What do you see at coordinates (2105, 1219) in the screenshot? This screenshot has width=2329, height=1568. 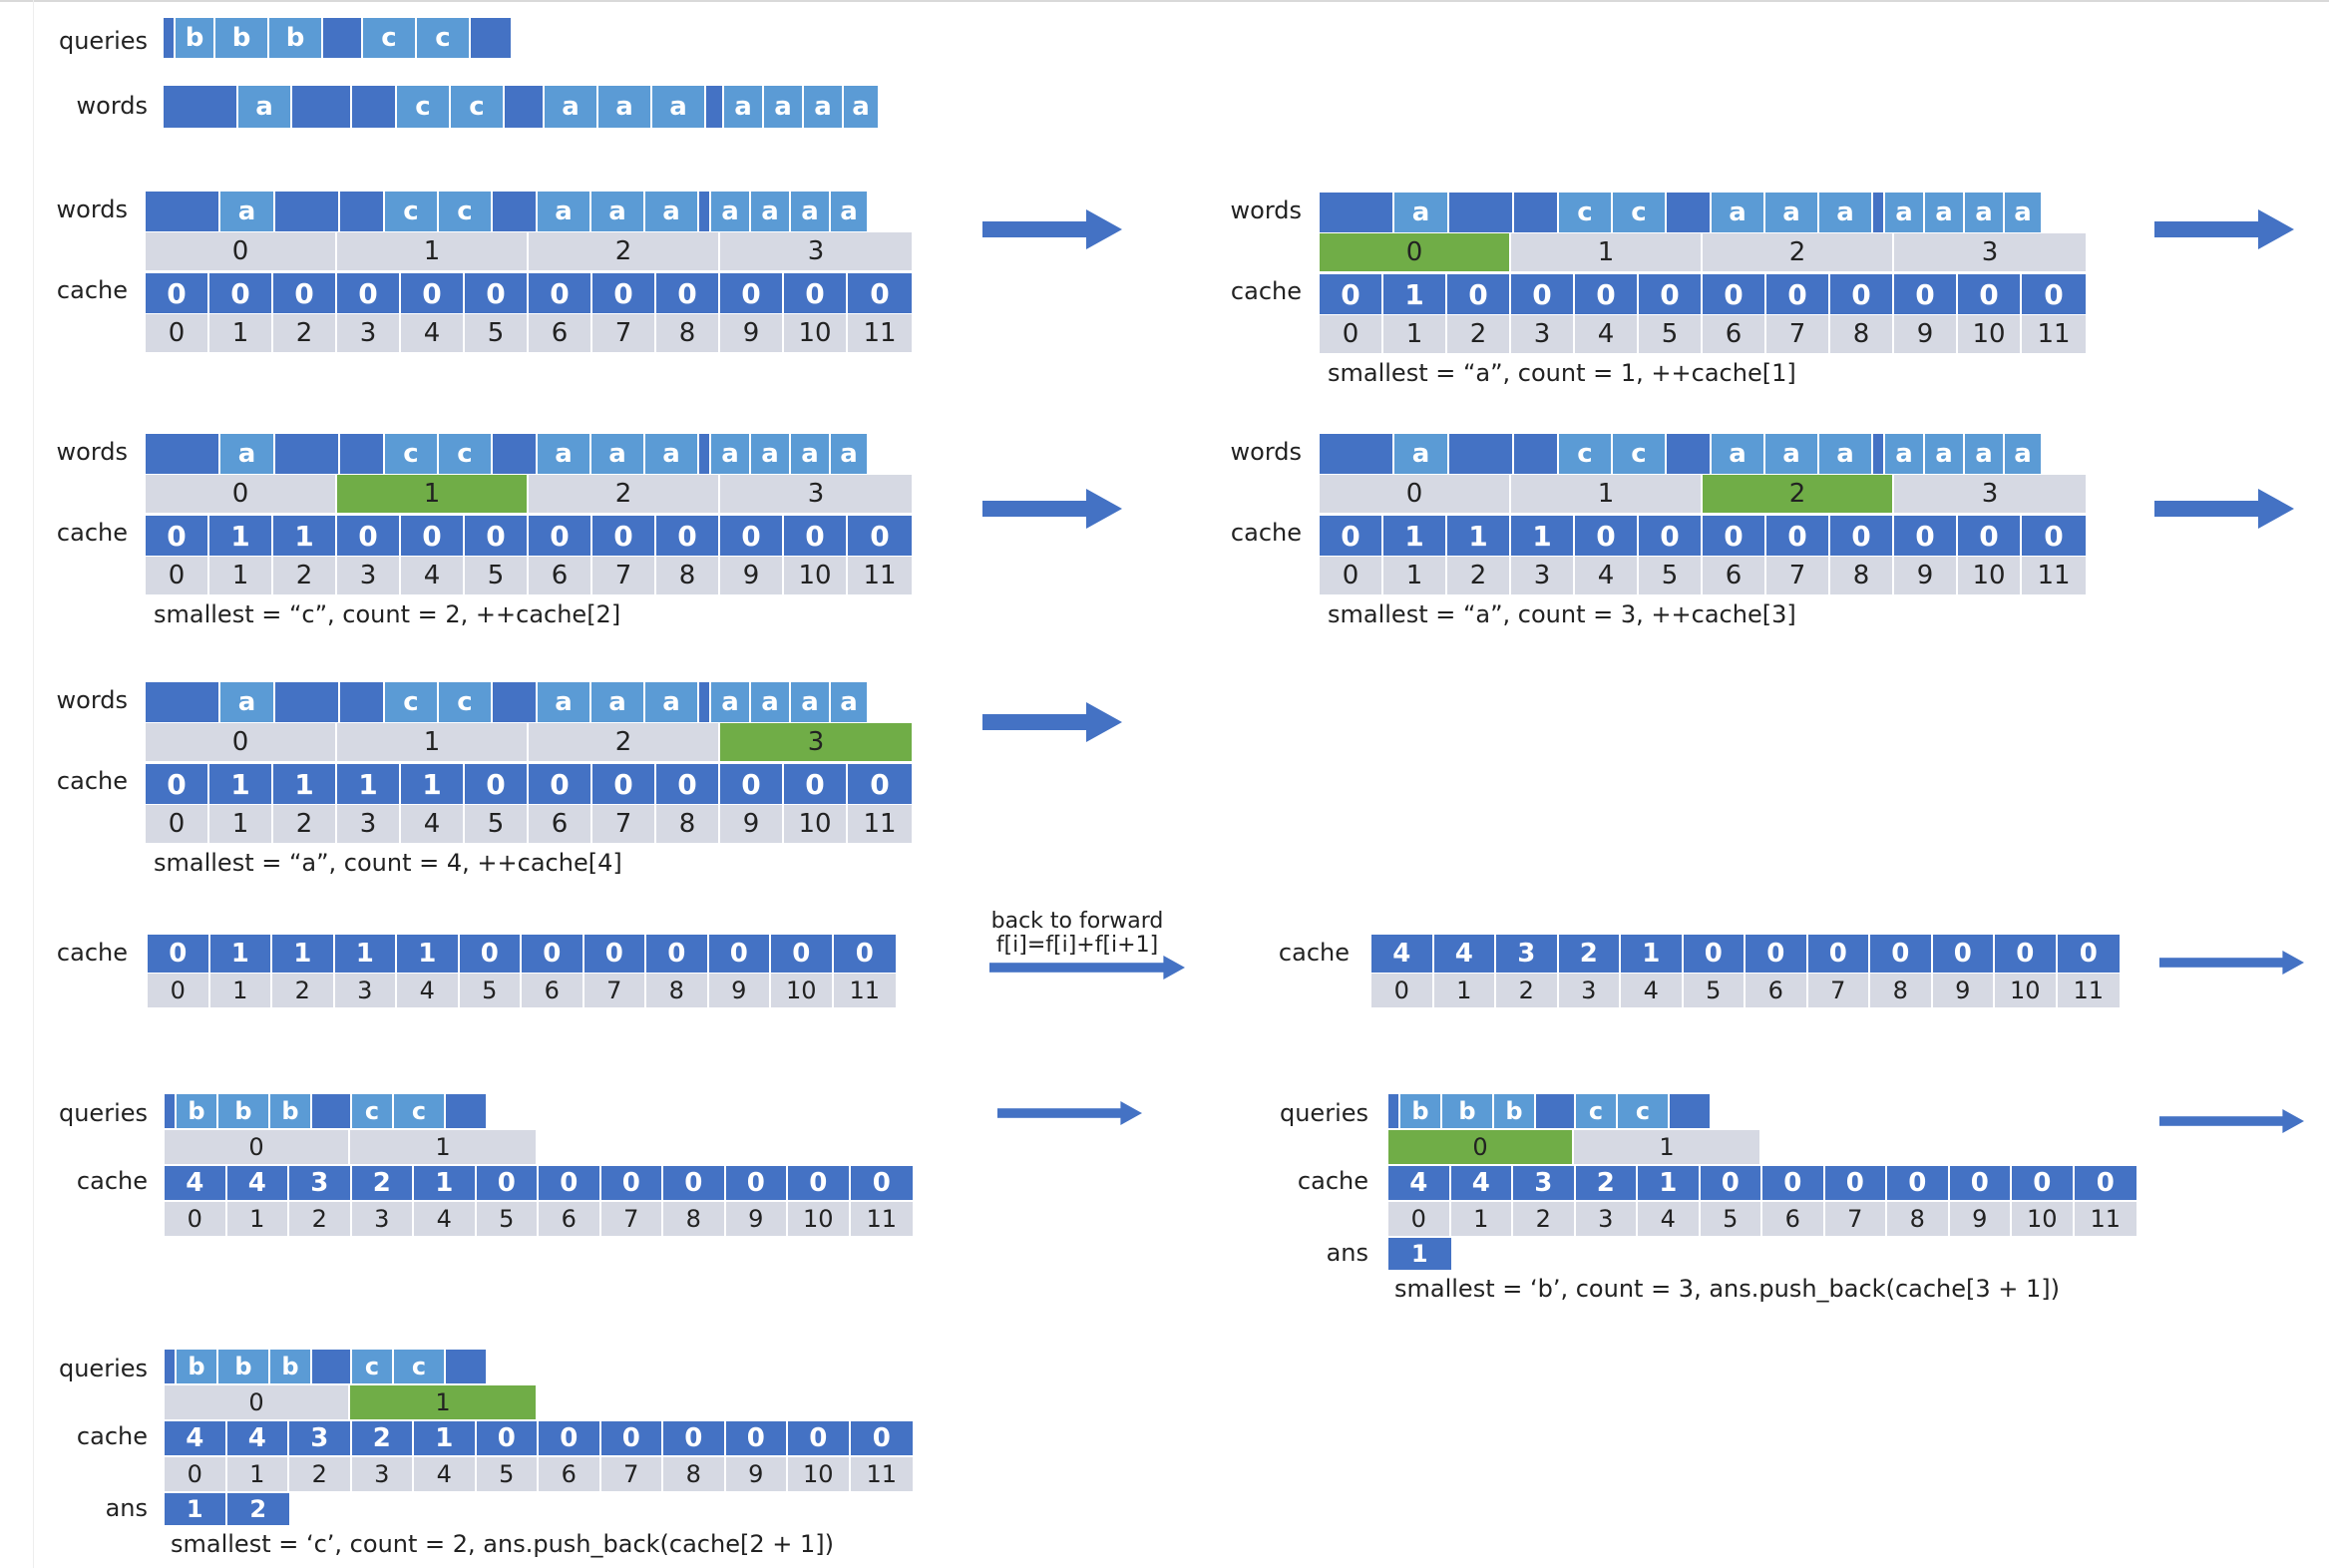 I see `query-position-row-cell: 11` at bounding box center [2105, 1219].